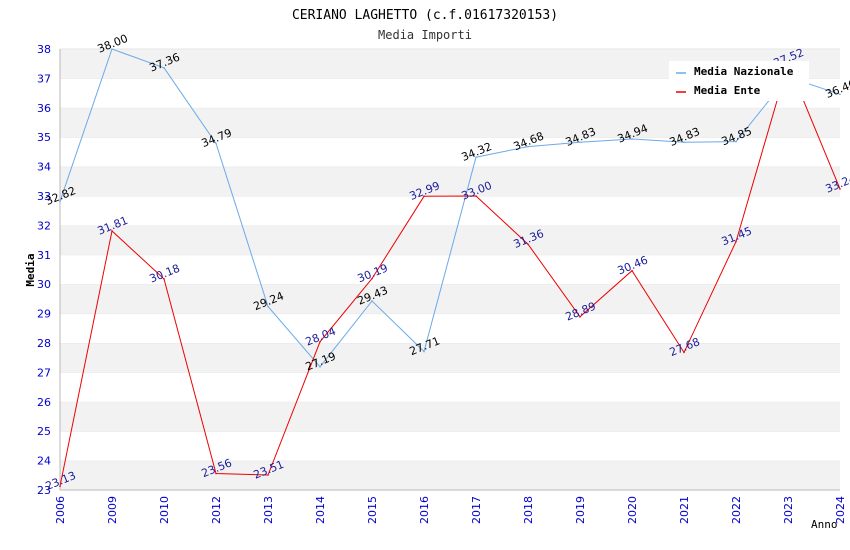 Image resolution: width=850 pixels, height=550 pixels. I want to click on x-tick-label: 2009, so click(112, 510).